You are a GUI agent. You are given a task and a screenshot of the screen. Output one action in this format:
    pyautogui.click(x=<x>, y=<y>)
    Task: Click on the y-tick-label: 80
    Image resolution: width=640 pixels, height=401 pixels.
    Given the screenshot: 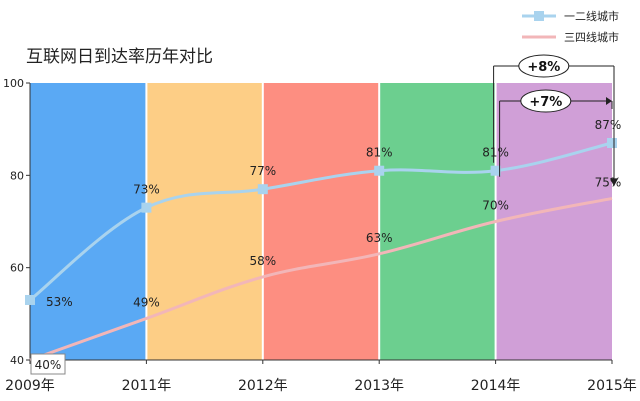 What is the action you would take?
    pyautogui.click(x=17, y=175)
    